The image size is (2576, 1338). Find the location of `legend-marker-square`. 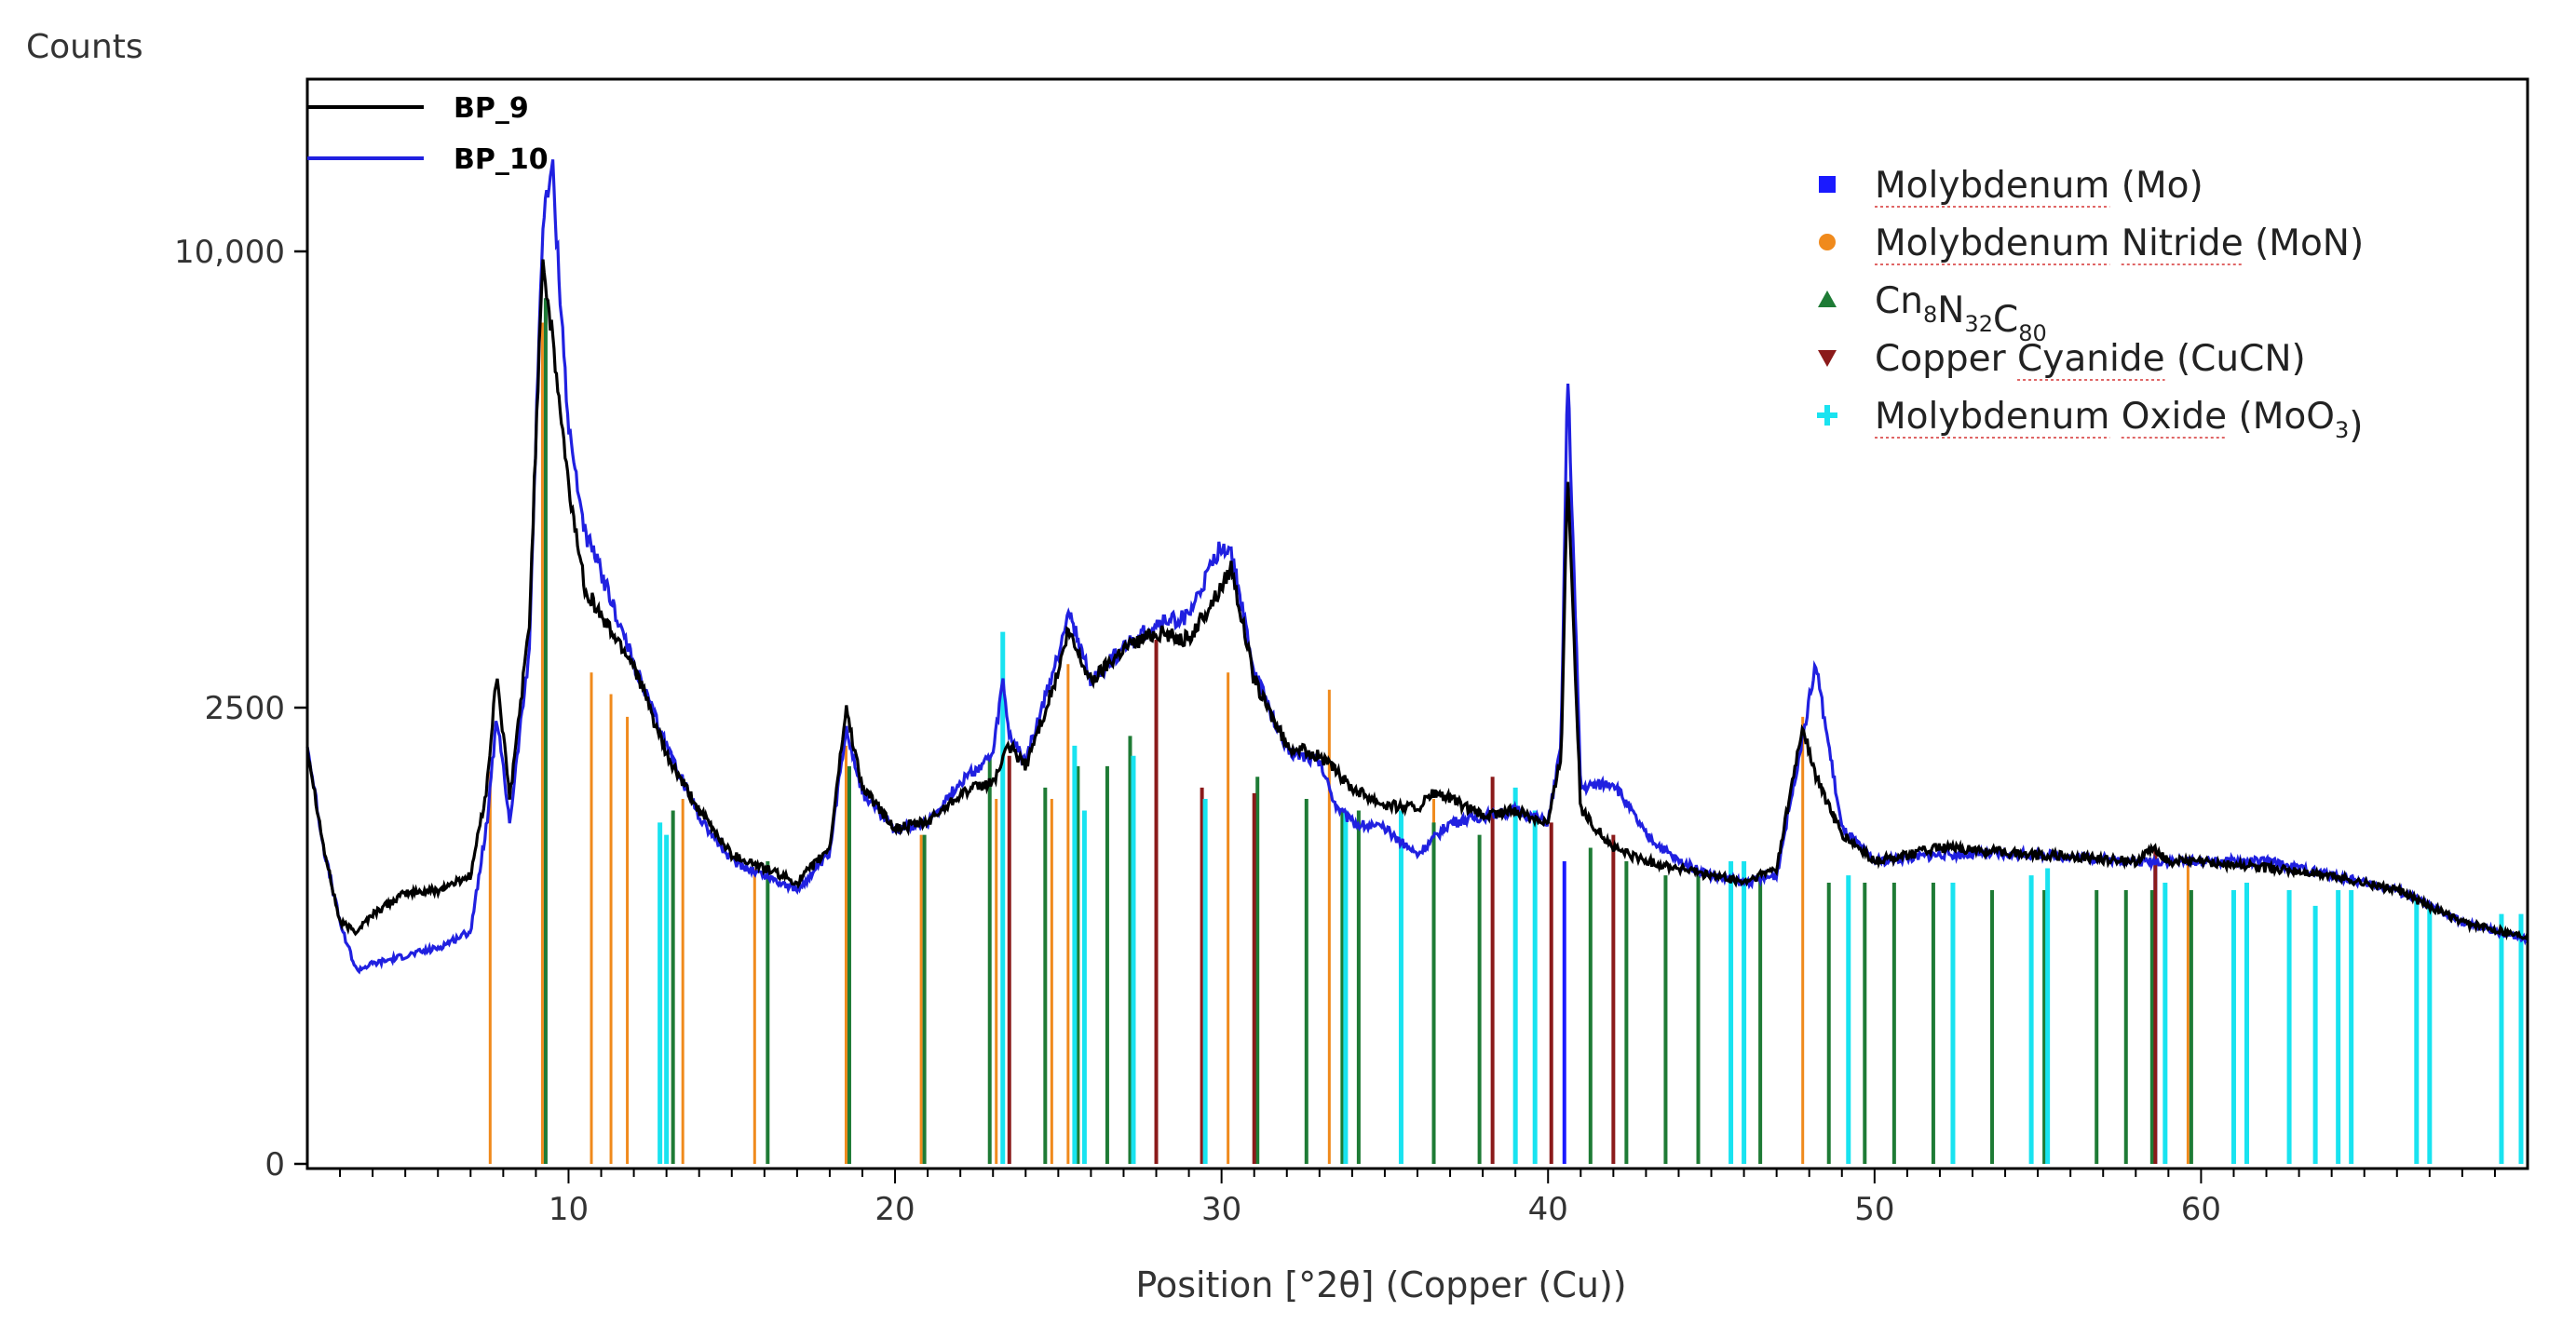

legend-marker-square is located at coordinates (1827, 184).